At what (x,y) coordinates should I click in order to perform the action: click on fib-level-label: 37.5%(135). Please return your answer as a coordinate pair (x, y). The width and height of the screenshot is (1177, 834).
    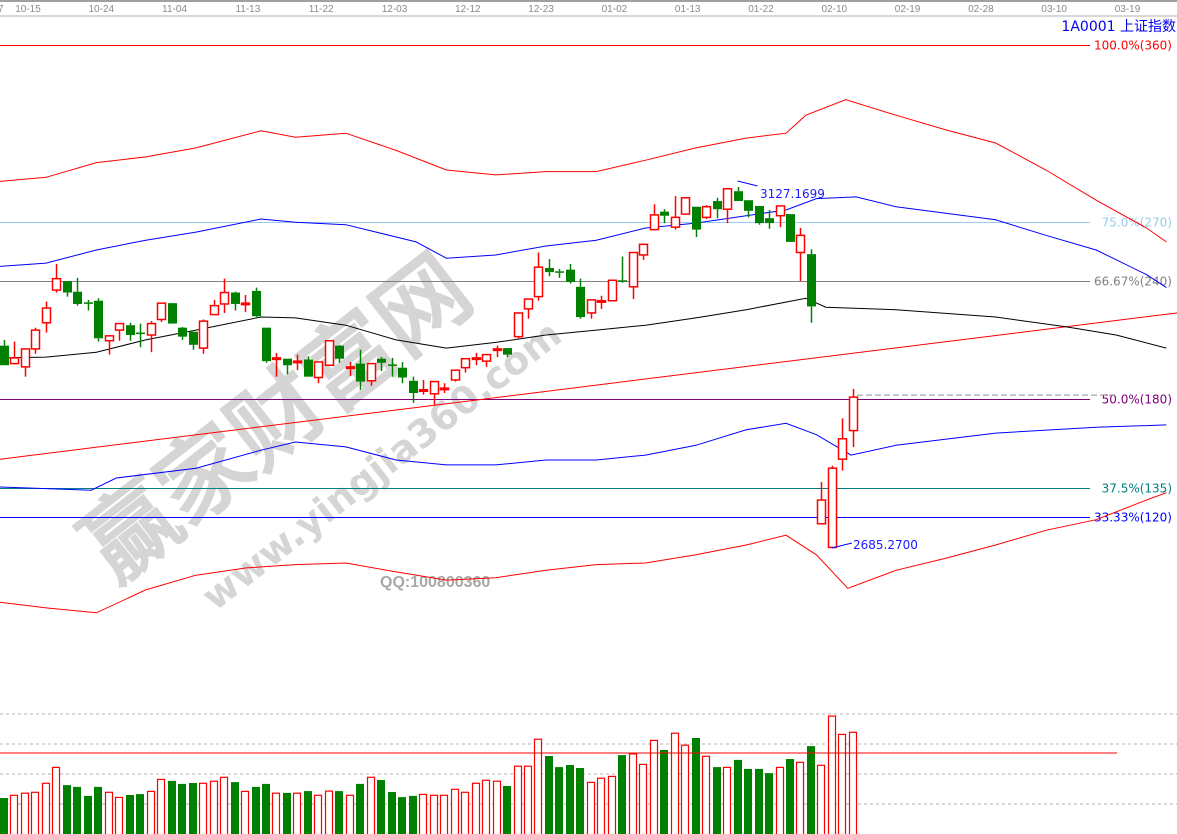
    Looking at the image, I should click on (1137, 489).